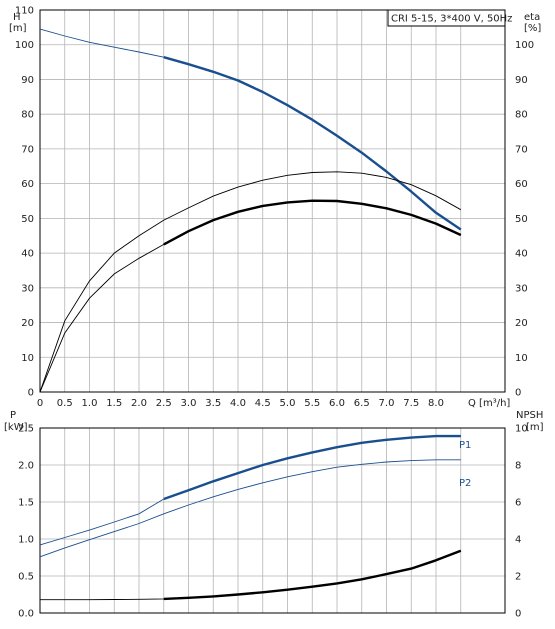  Describe the element at coordinates (532, 17) in the screenshot. I see `top-right-axis-label: eta` at that location.